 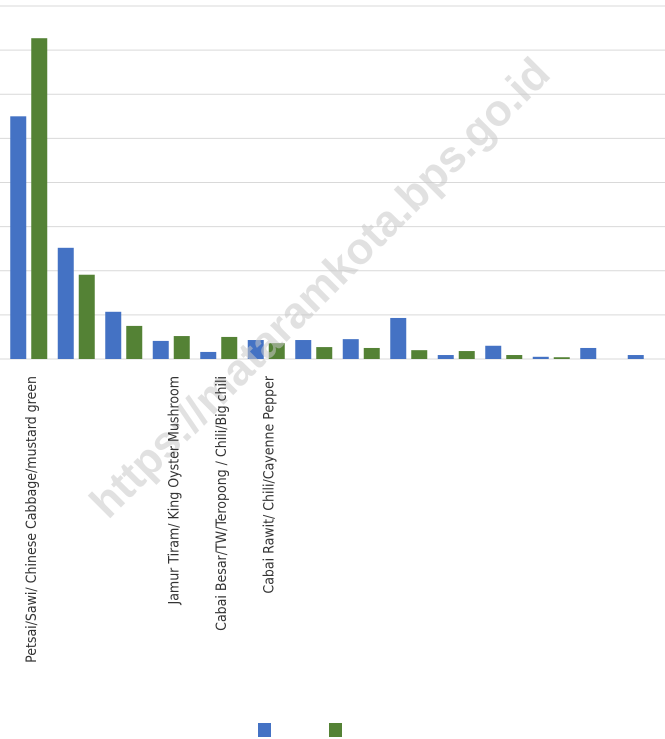 What do you see at coordinates (269, 484) in the screenshot?
I see `x-tick-label: Cabai Rawit/ Chili/Cayenne Pepper` at bounding box center [269, 484].